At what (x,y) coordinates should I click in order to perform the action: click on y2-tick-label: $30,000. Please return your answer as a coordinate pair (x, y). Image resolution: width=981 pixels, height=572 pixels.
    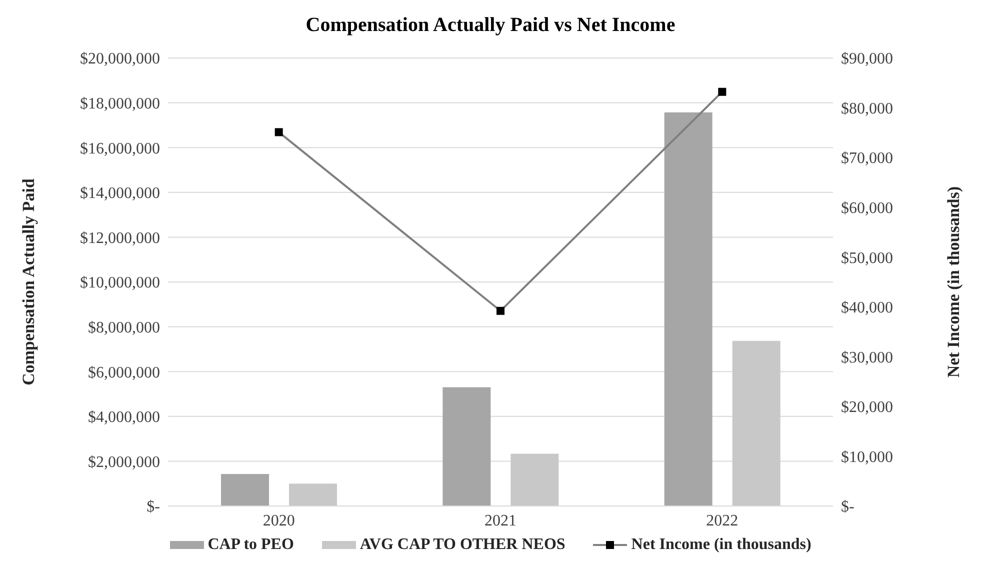
    Looking at the image, I should click on (867, 357).